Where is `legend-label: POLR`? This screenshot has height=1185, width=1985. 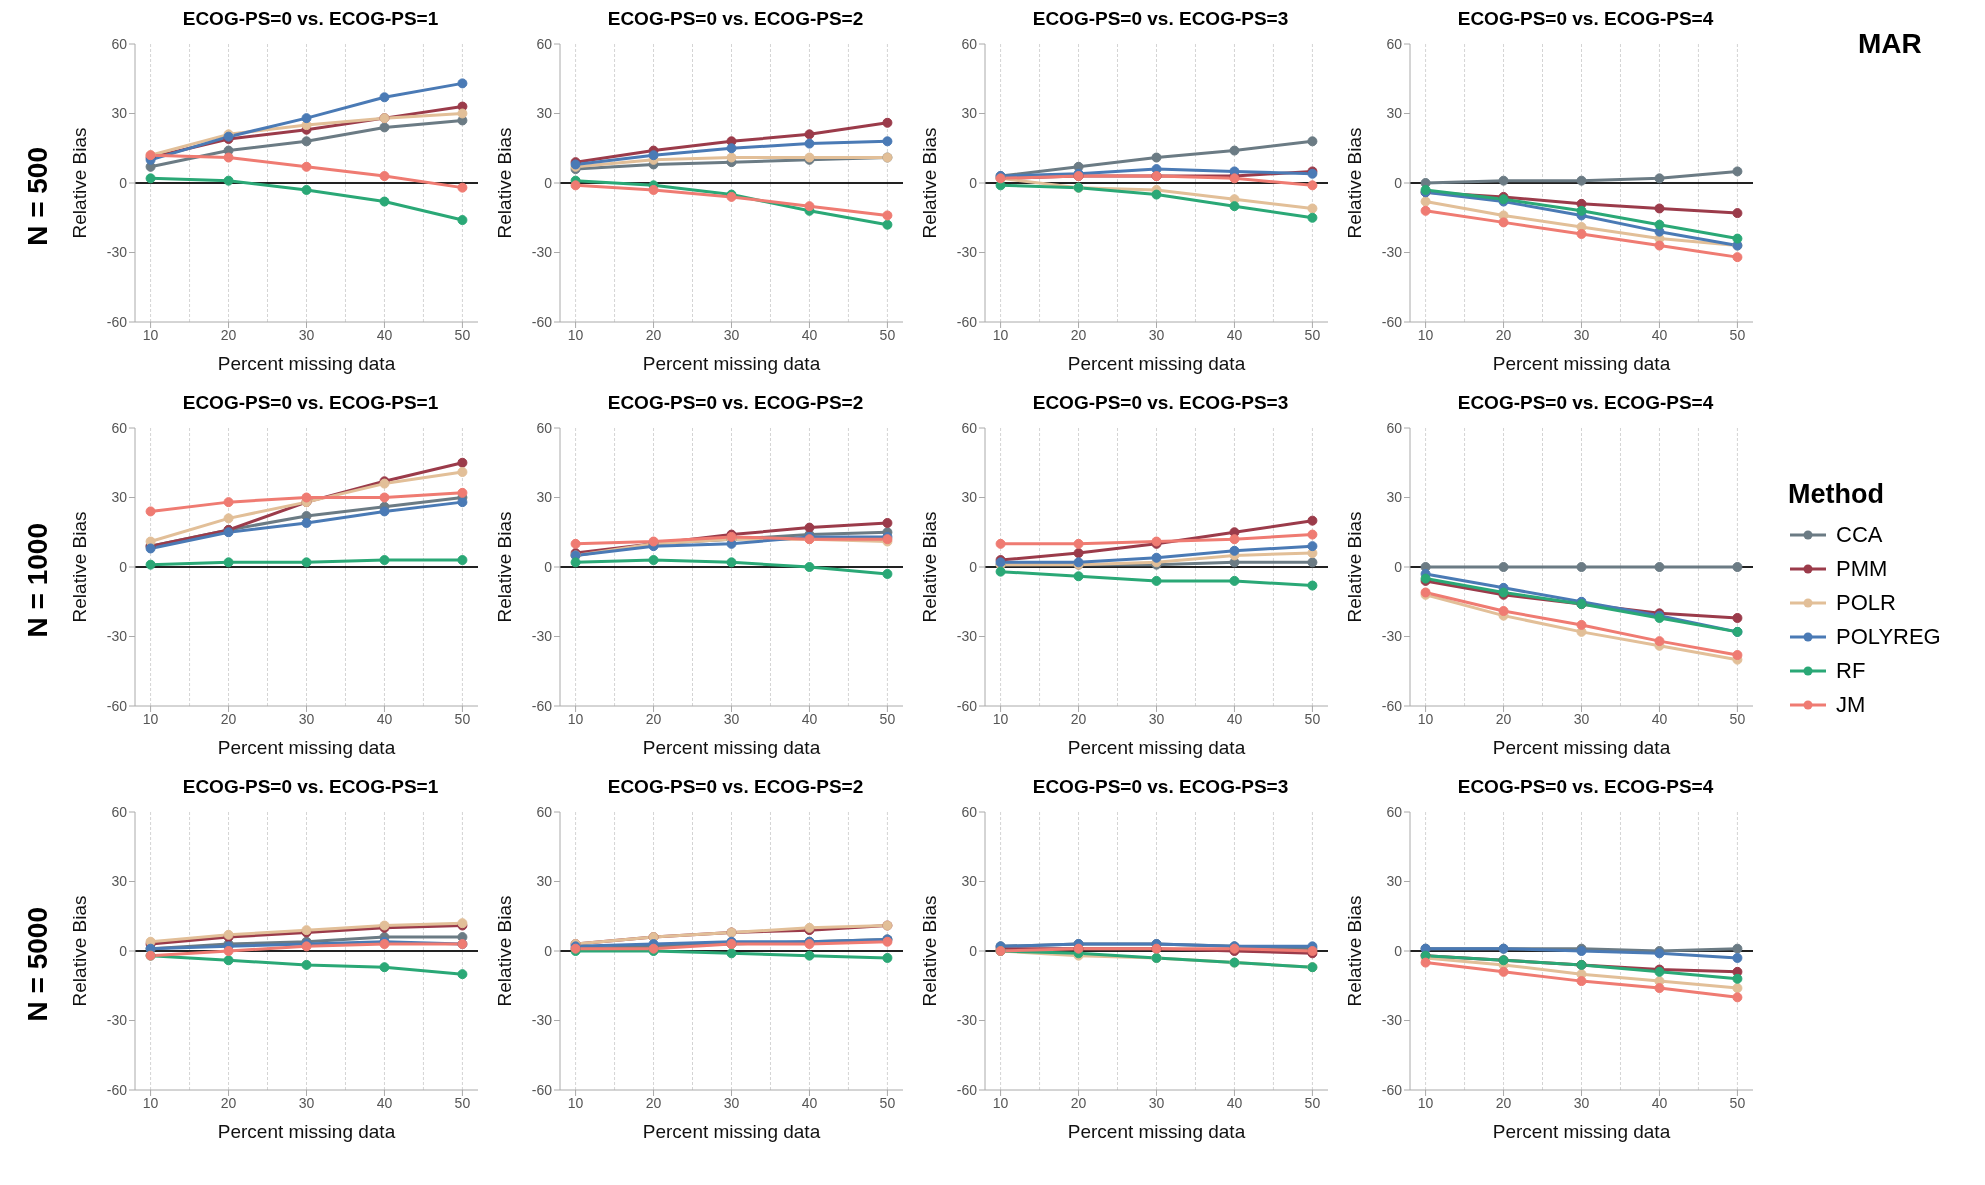
legend-label: POLR is located at coordinates (1866, 602).